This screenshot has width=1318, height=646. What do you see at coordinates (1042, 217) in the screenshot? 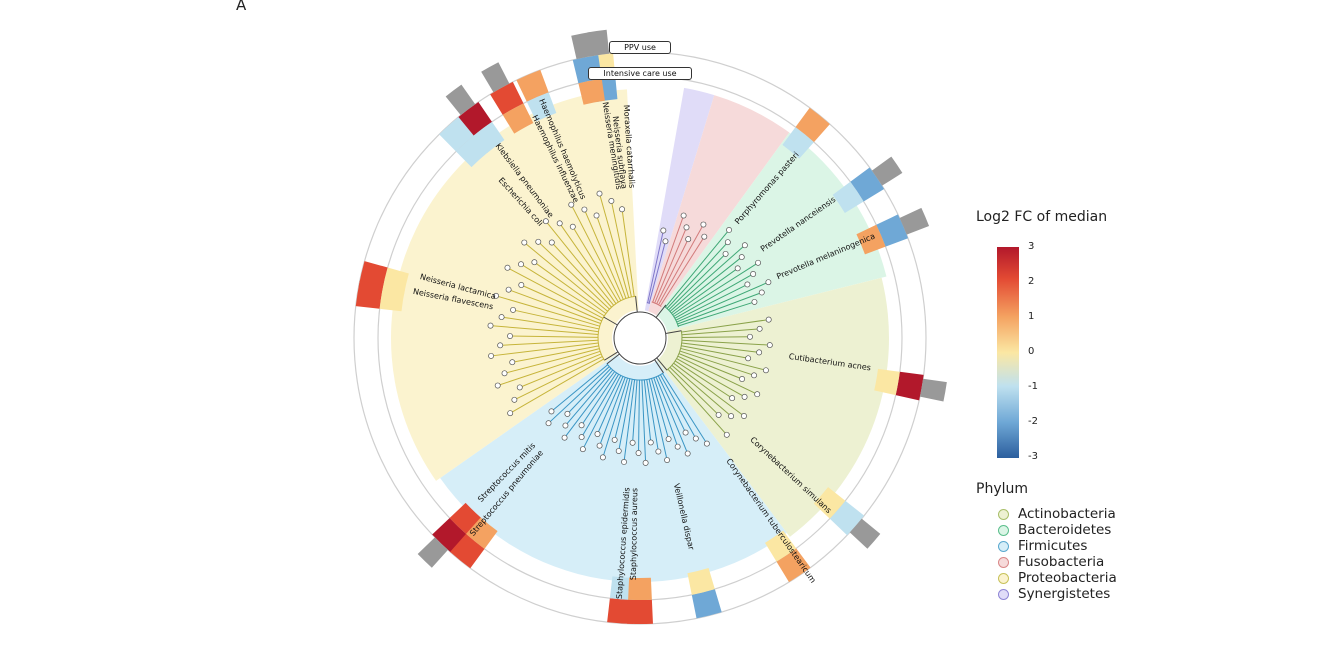
I see `color-scale-title: Log2 FC of median` at bounding box center [1042, 217].